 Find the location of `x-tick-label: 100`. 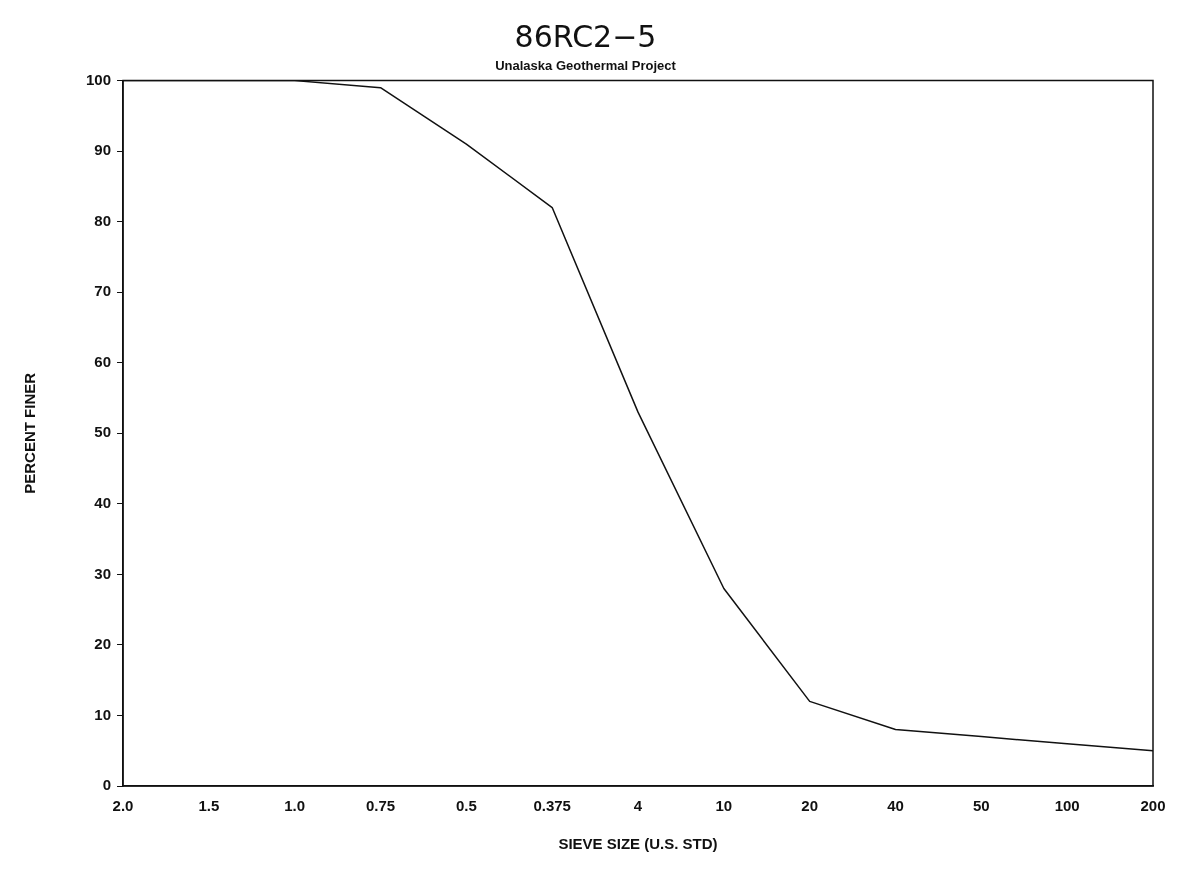

x-tick-label: 100 is located at coordinates (1067, 806).